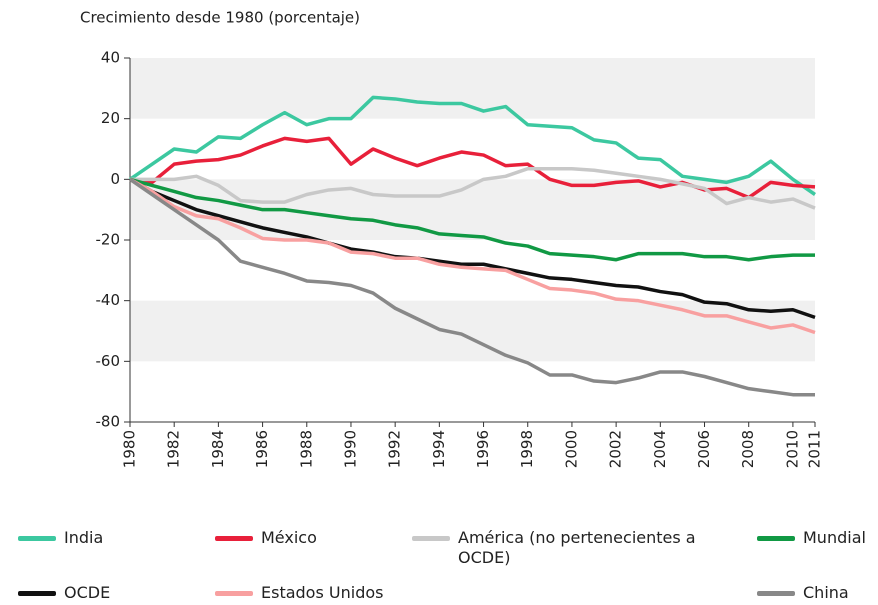 This screenshot has width=878, height=605. Describe the element at coordinates (834, 537) in the screenshot. I see `legend-label: Mundial` at that location.